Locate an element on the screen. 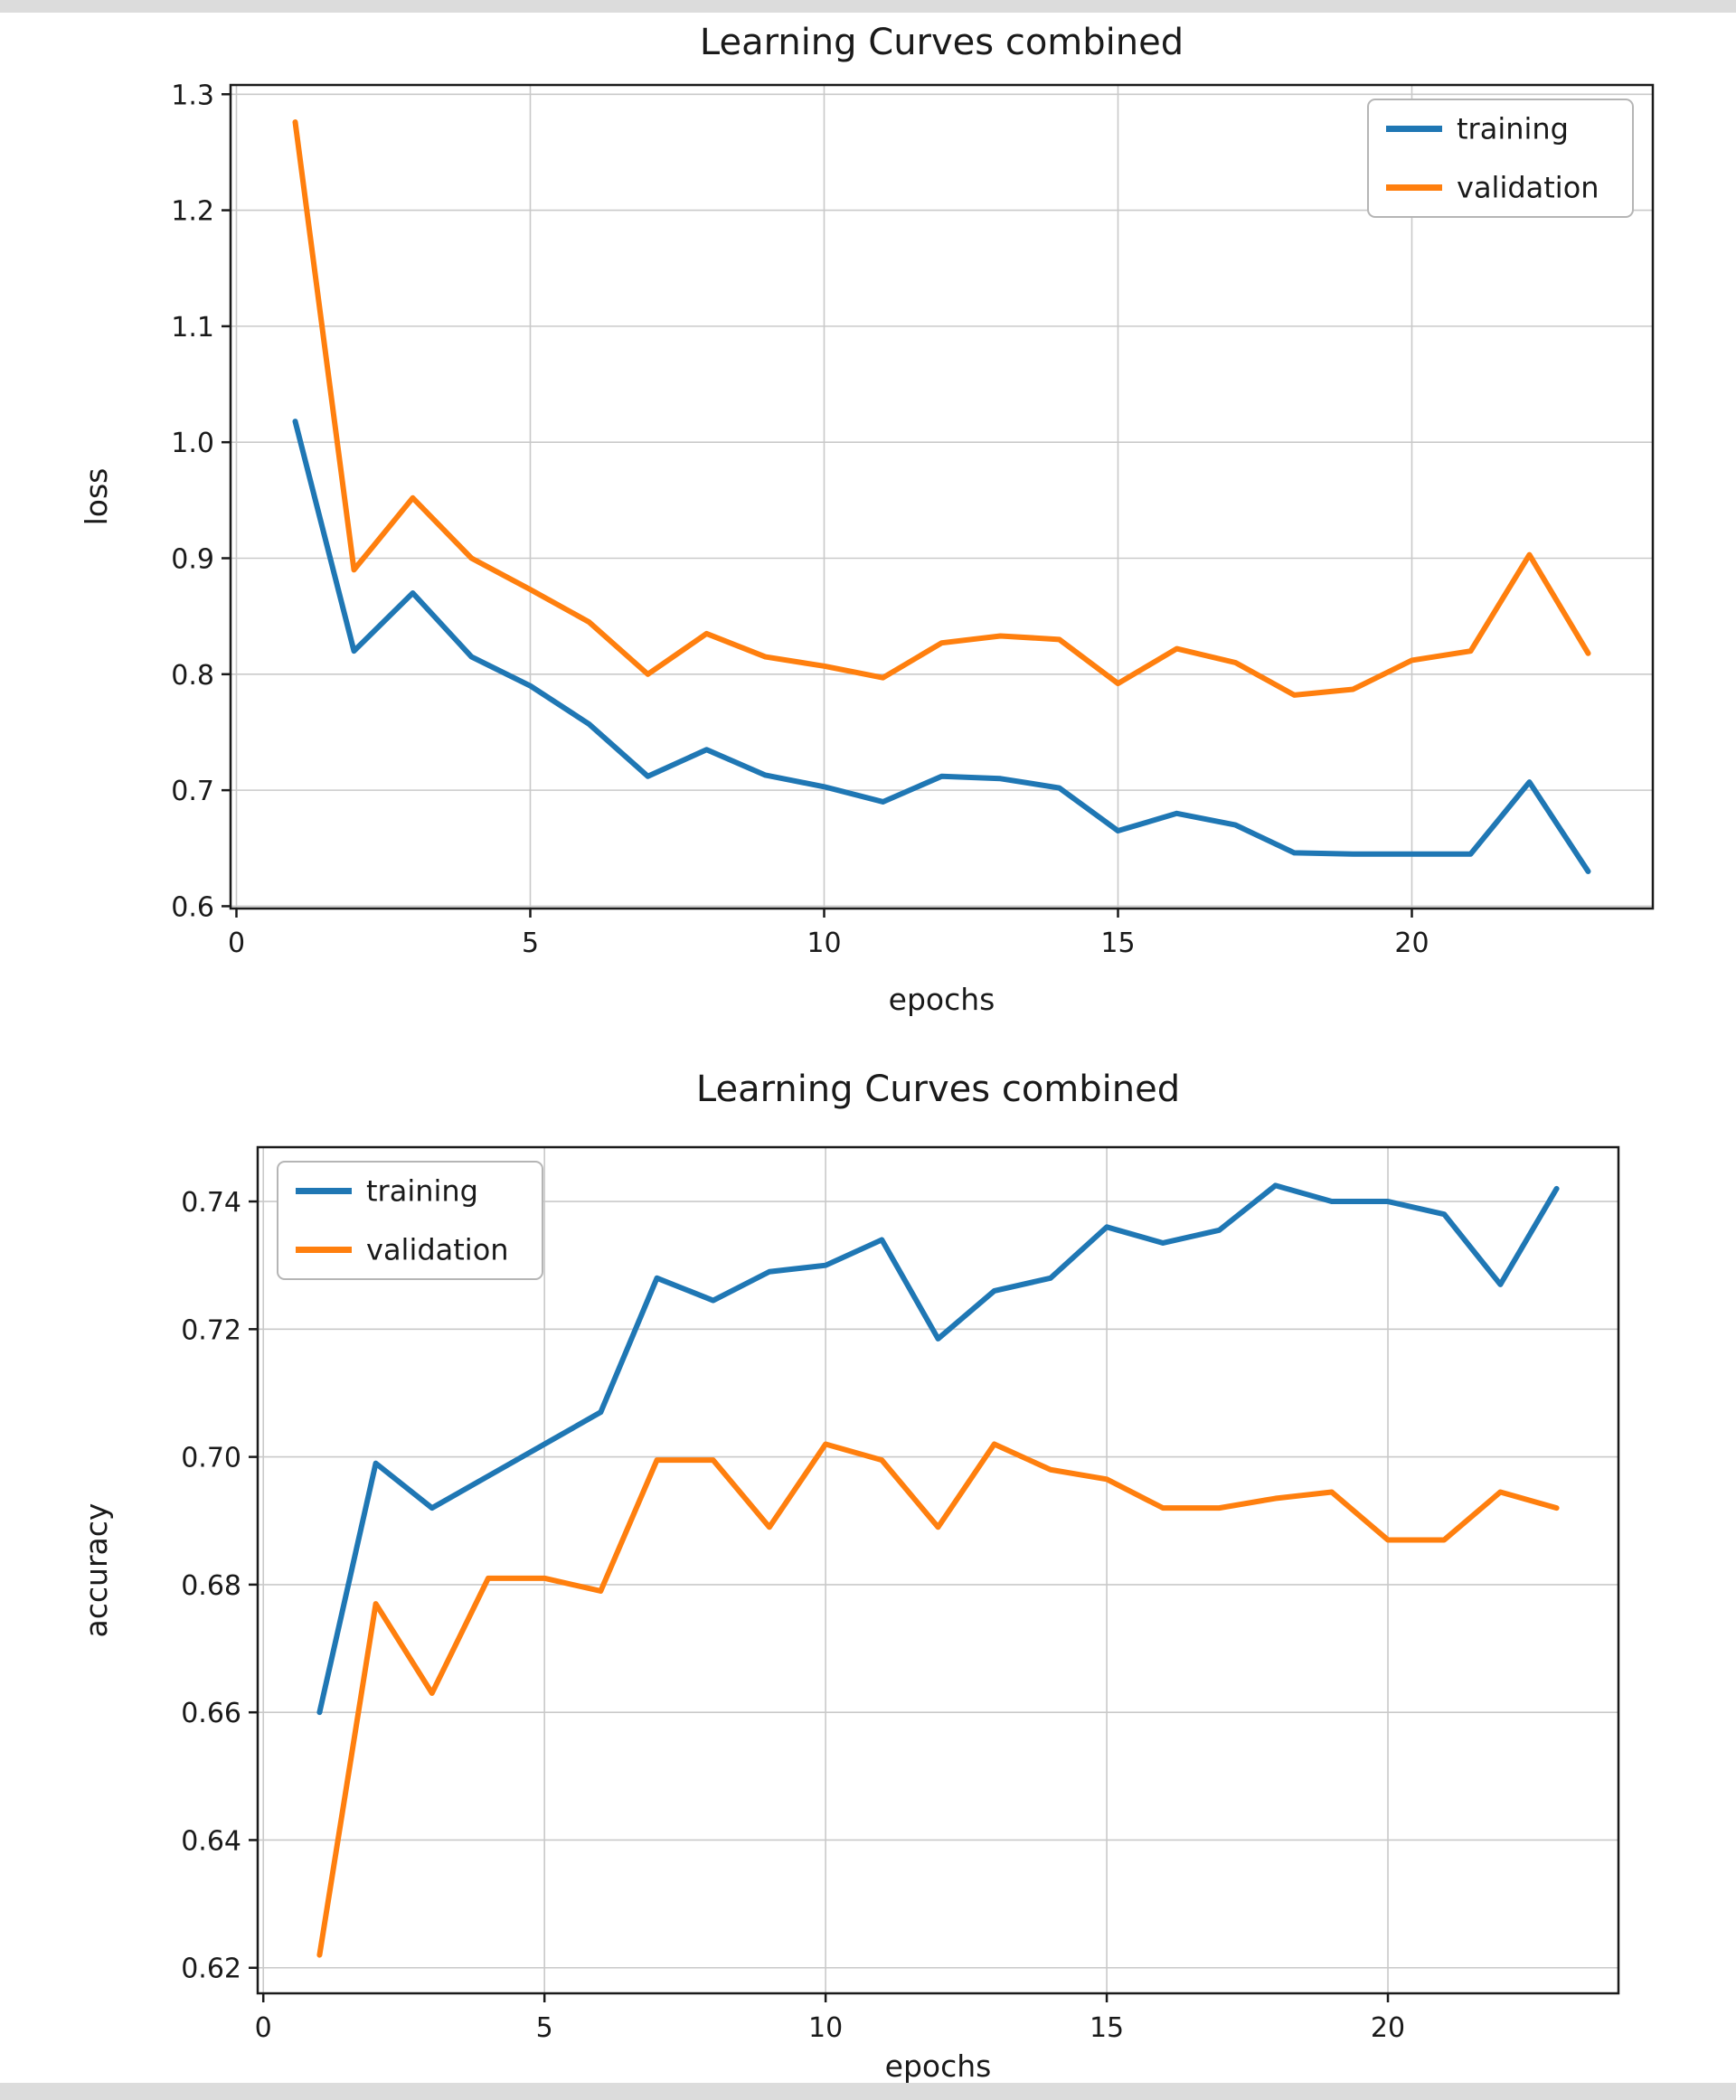  y-tick-label: 1.0 is located at coordinates (193, 443).